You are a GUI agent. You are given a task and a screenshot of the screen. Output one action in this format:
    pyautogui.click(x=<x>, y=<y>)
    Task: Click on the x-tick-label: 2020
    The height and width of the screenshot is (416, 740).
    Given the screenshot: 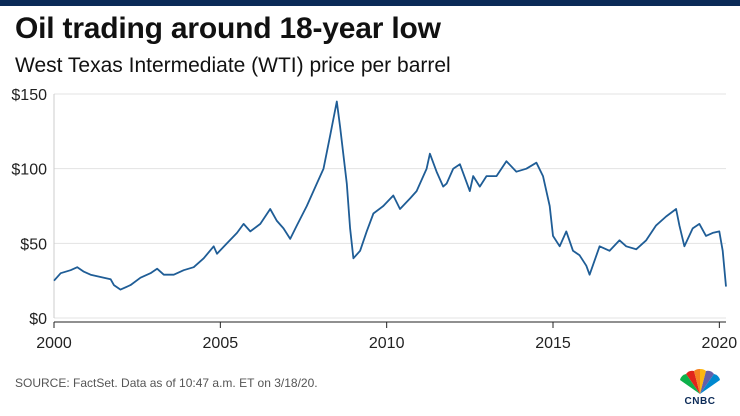 What is the action you would take?
    pyautogui.click(x=720, y=343)
    